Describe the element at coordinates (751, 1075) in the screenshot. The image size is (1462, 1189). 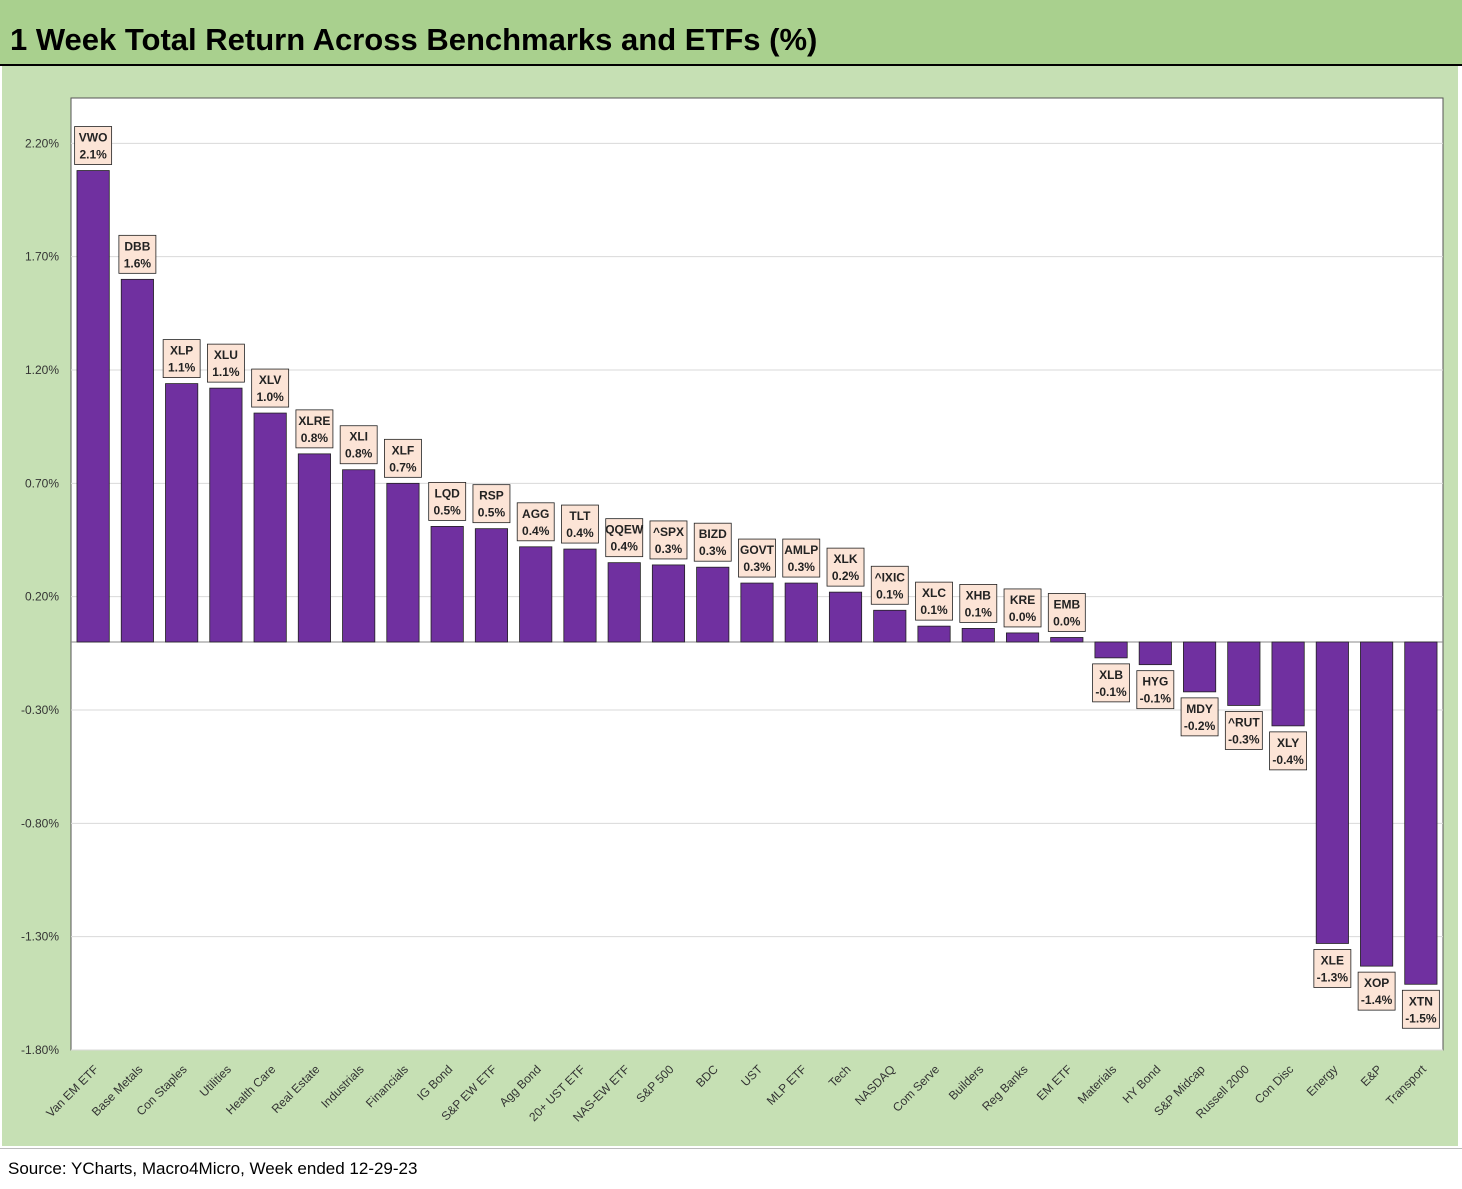
I see `x-tick-label: UST` at that location.